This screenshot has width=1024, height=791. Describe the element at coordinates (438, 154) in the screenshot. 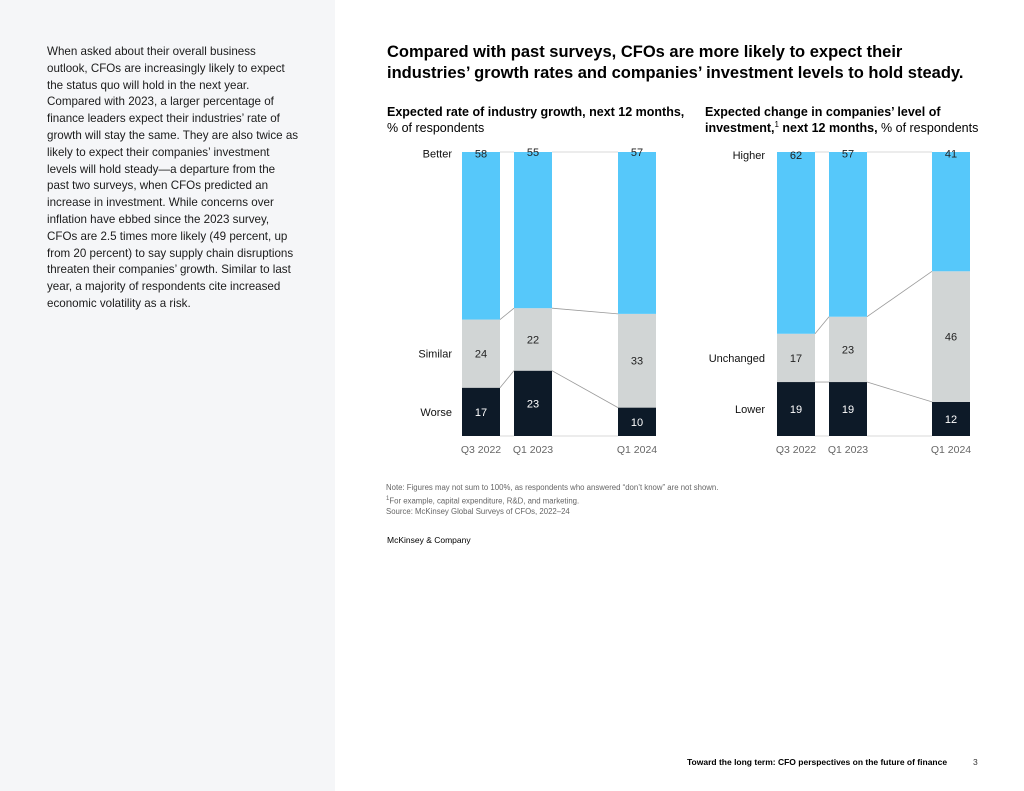

I see `series-label-better: Better` at that location.